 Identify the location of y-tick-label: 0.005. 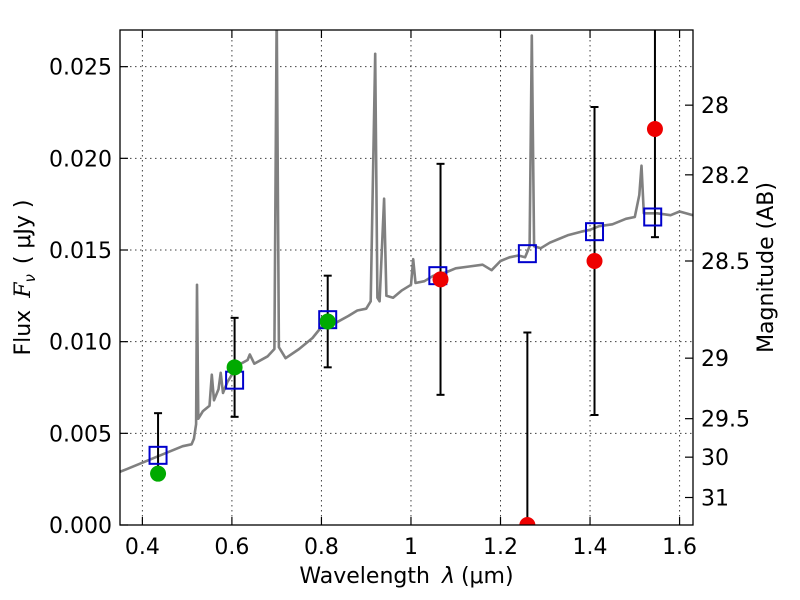
(80, 434).